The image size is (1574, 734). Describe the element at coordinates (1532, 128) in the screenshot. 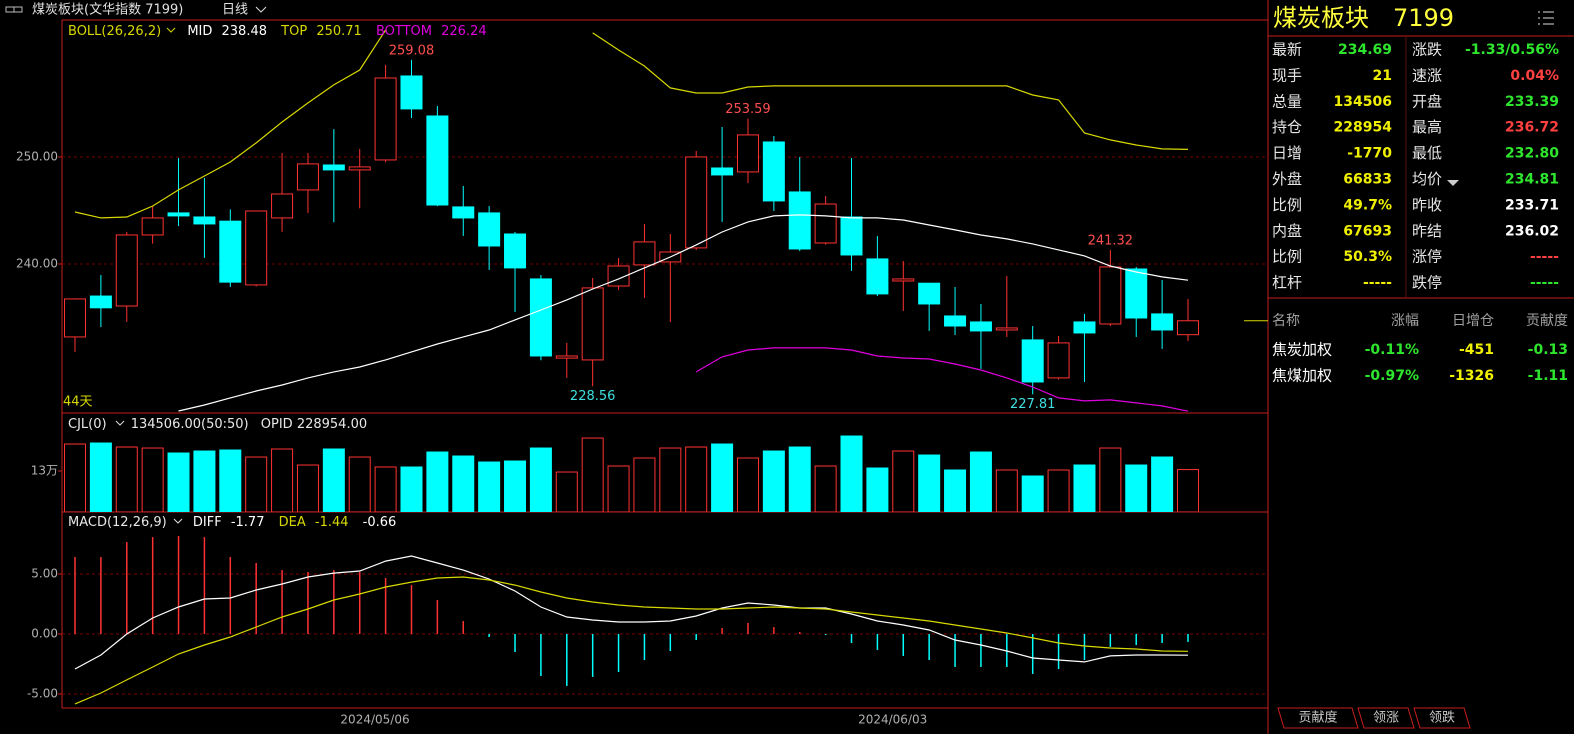

I see `quote-value: 236.72` at that location.